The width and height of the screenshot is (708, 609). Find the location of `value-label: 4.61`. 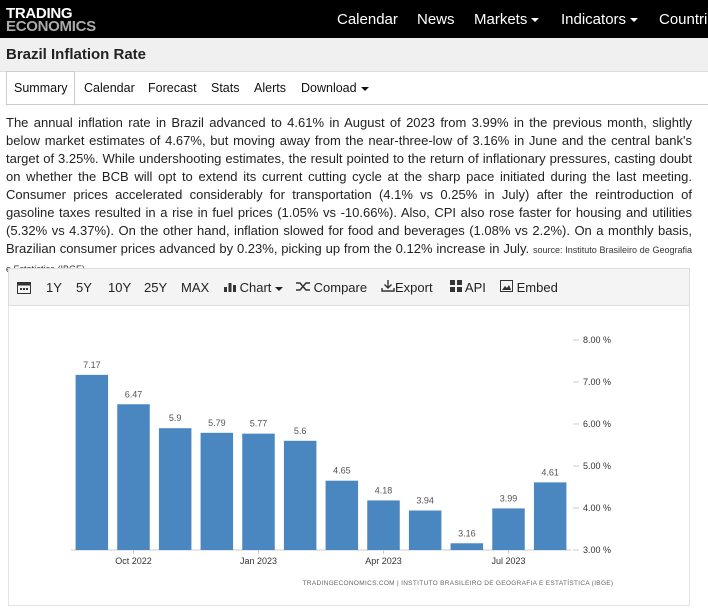

value-label: 4.61 is located at coordinates (550, 472).